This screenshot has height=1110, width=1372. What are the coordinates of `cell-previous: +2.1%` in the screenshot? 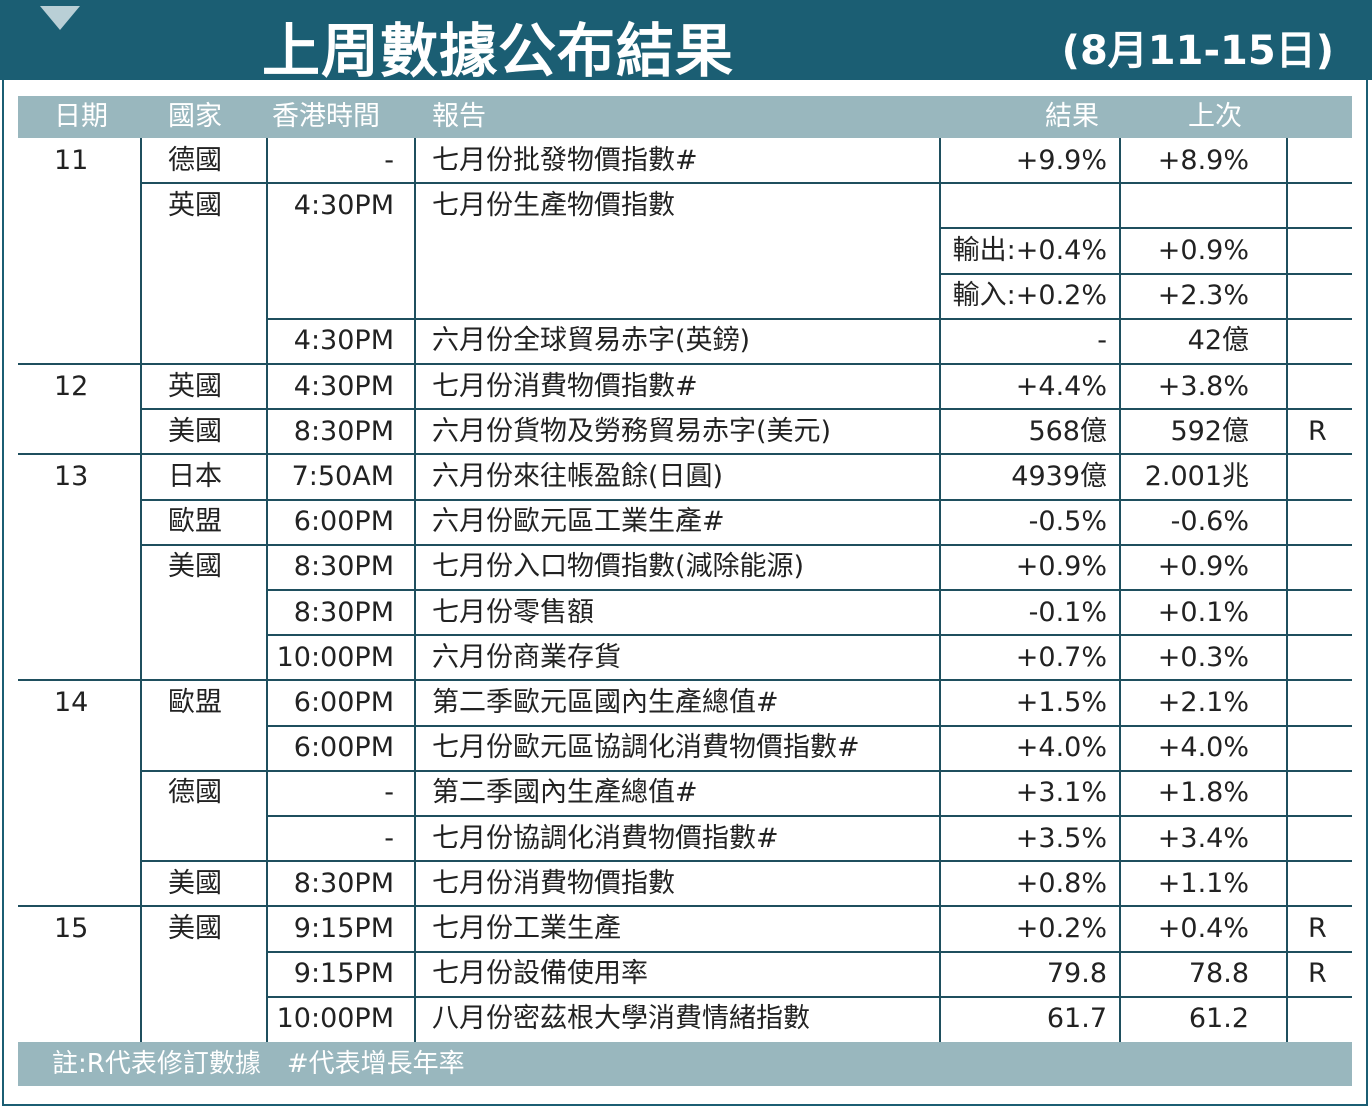 It's located at (1203, 702).